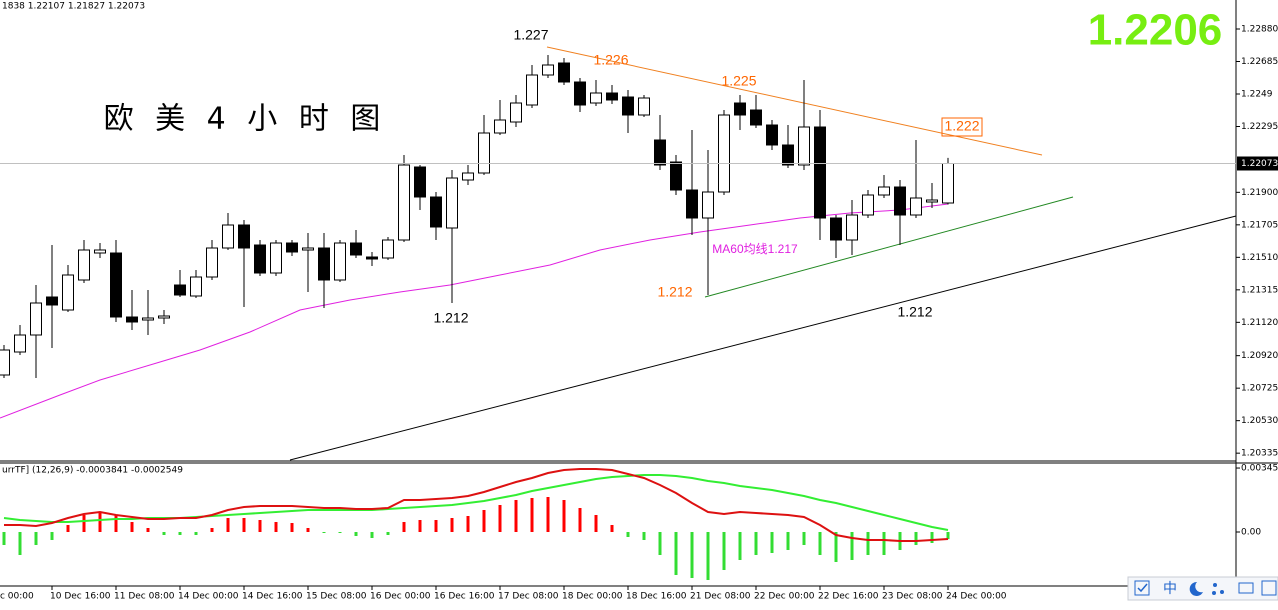 This screenshot has height=610, width=1278. Describe the element at coordinates (1259, 30) in the screenshot. I see `y-tick-label: 1.22880` at that location.